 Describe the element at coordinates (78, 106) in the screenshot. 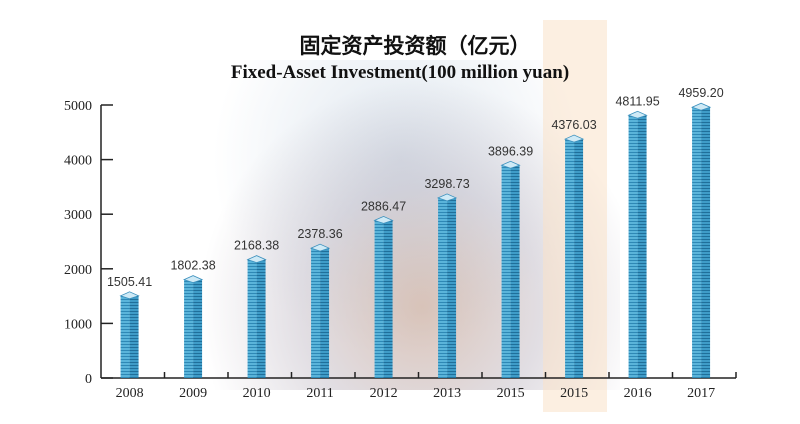

I see `y-tick-label: 5000` at that location.